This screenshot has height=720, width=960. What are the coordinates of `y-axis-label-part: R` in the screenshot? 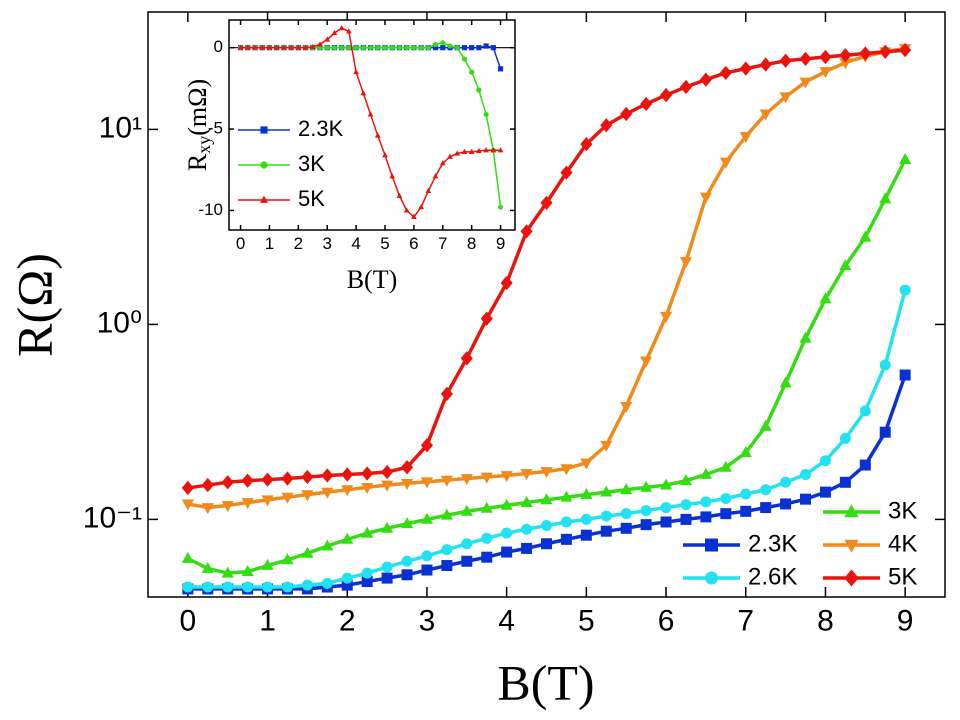 It's located at (197, 162).